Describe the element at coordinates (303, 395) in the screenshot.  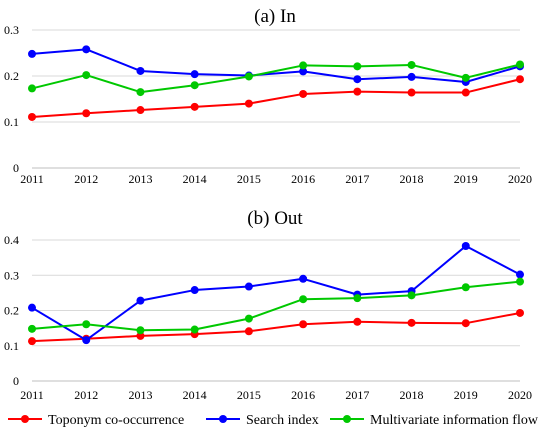
I see `x-tick-label-out: 2016` at that location.